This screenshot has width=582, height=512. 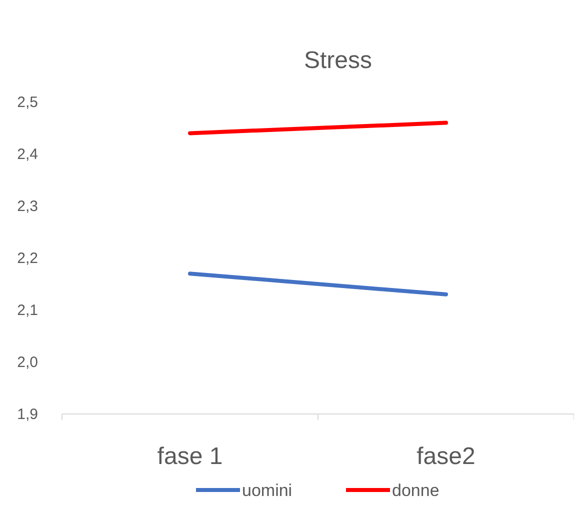 What do you see at coordinates (27, 310) in the screenshot?
I see `y-tick-label: 2,1` at bounding box center [27, 310].